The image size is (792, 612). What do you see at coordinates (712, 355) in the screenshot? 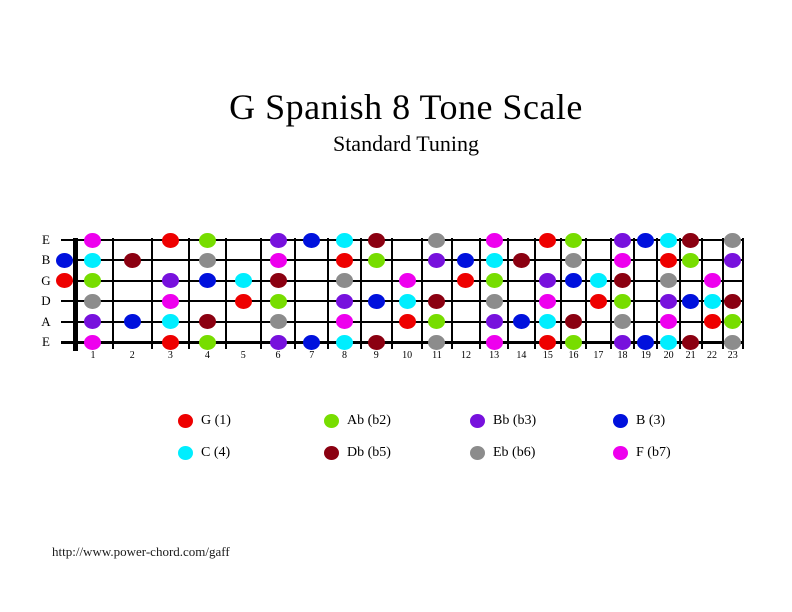
I see `fret-number: 22` at bounding box center [712, 355].